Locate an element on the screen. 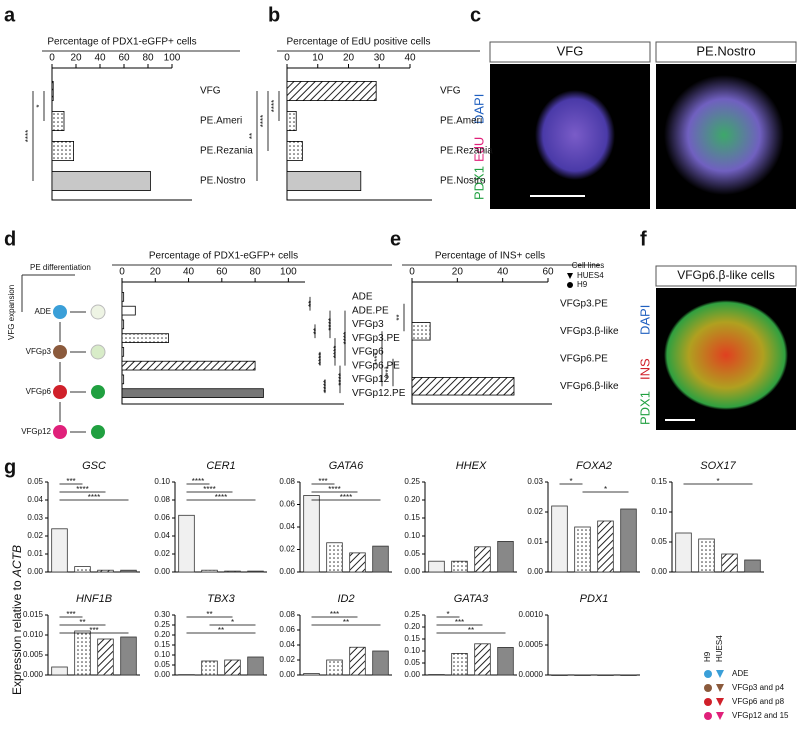 The width and height of the screenshot is (800, 755). chart-title: HNF1B is located at coordinates (94, 599).